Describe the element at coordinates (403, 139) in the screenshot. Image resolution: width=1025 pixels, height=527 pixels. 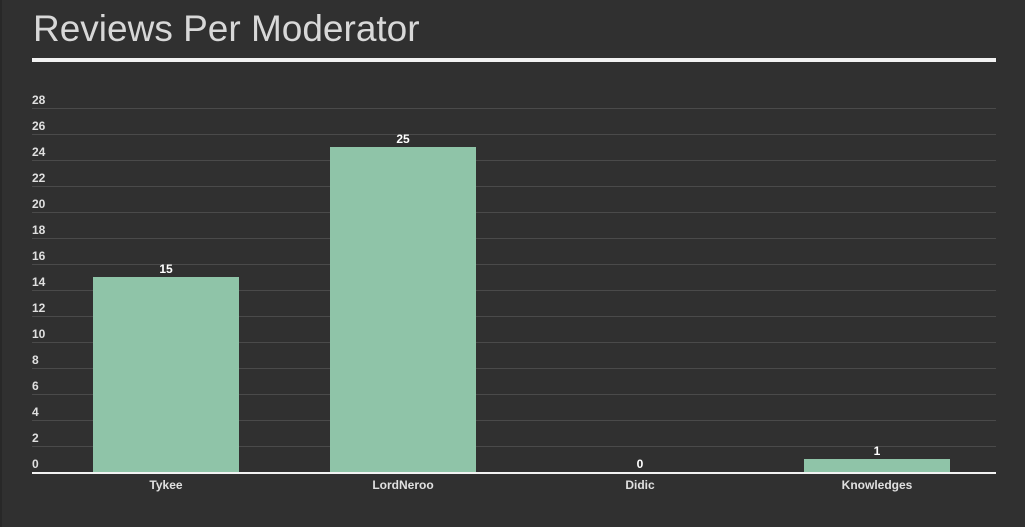
I see `data-label-lordneroo: 25` at that location.